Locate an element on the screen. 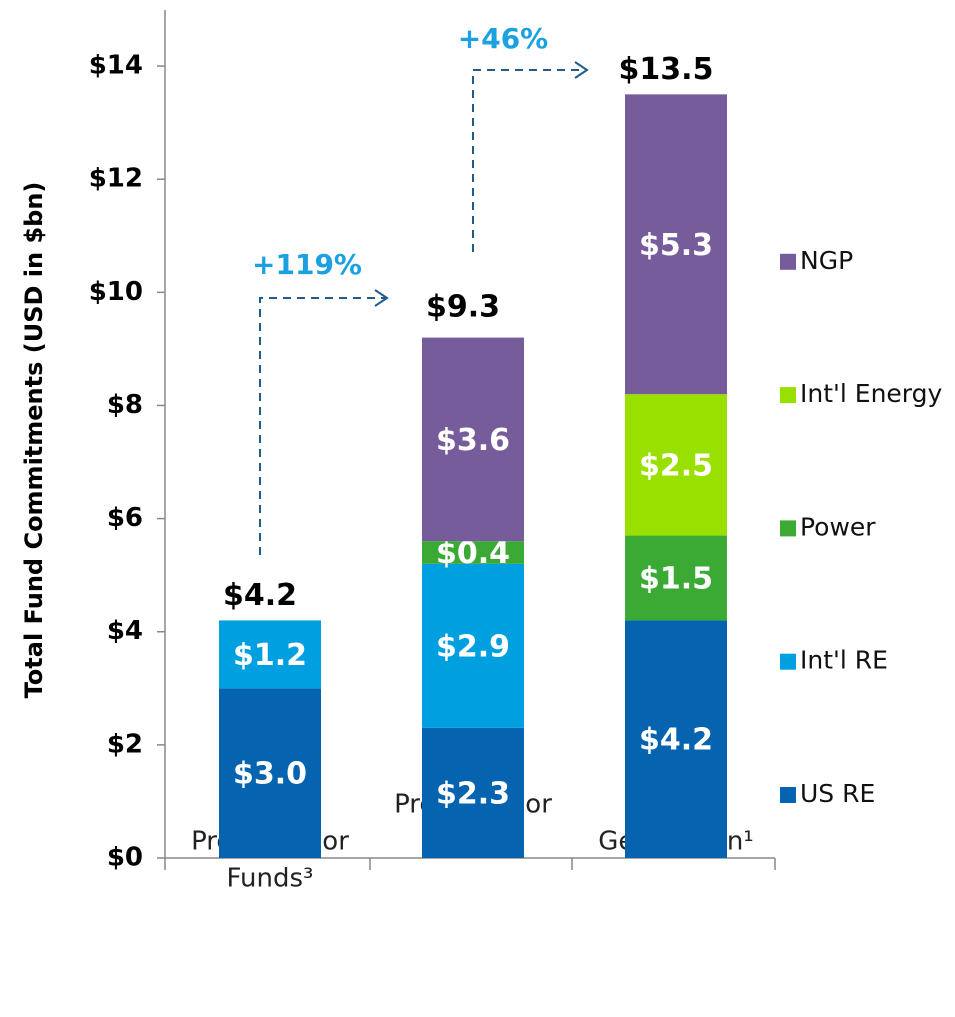 The height and width of the screenshot is (1017, 955). value-label: $3.0 is located at coordinates (270, 774).